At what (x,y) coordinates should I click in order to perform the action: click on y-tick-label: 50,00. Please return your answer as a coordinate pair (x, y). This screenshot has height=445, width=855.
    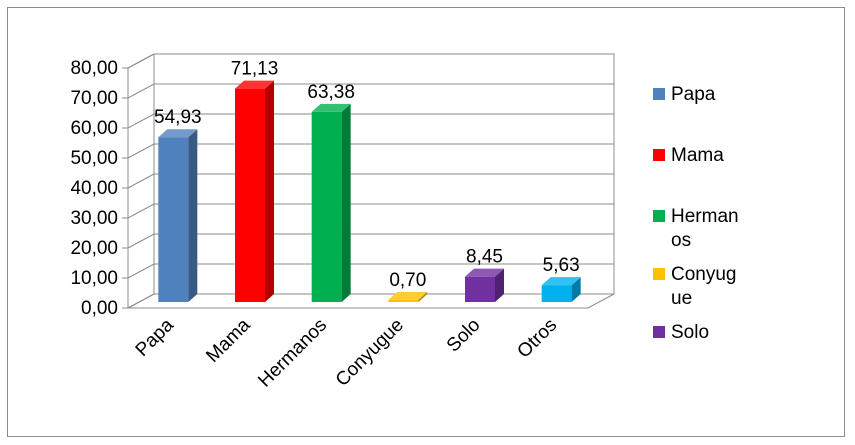
    Looking at the image, I should click on (94, 158).